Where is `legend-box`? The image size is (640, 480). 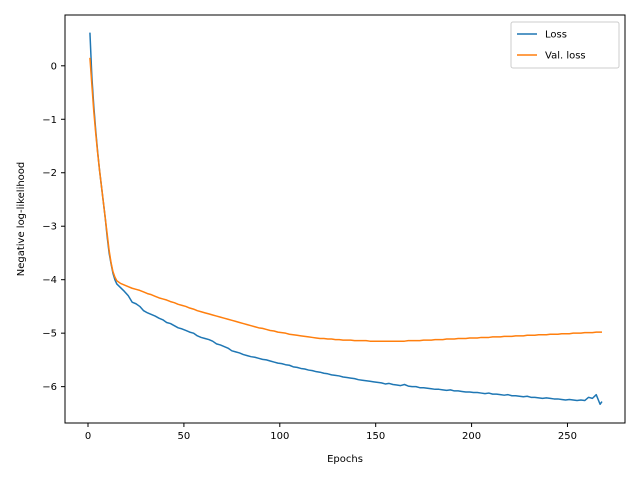
legend-box is located at coordinates (565, 45).